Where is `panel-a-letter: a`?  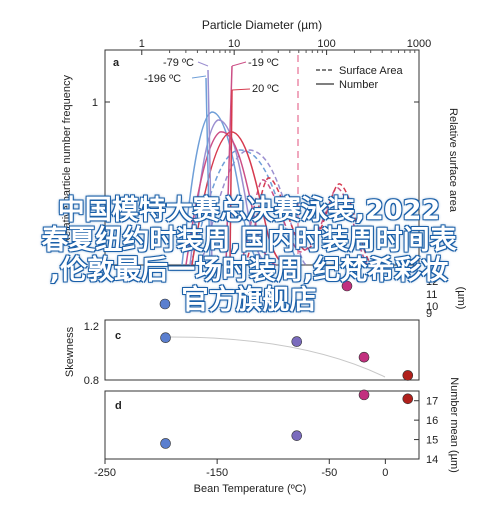 panel-a-letter: a is located at coordinates (116, 63).